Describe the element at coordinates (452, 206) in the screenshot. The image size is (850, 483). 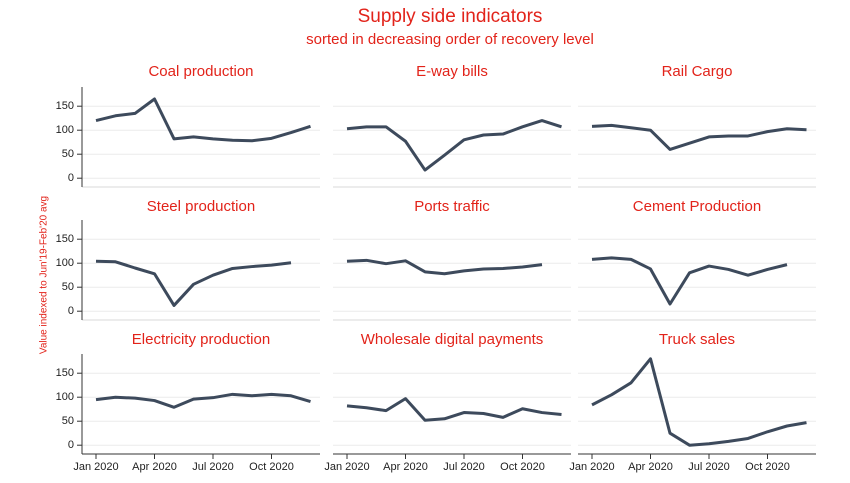
I see `panel-title: Ports traffic` at that location.